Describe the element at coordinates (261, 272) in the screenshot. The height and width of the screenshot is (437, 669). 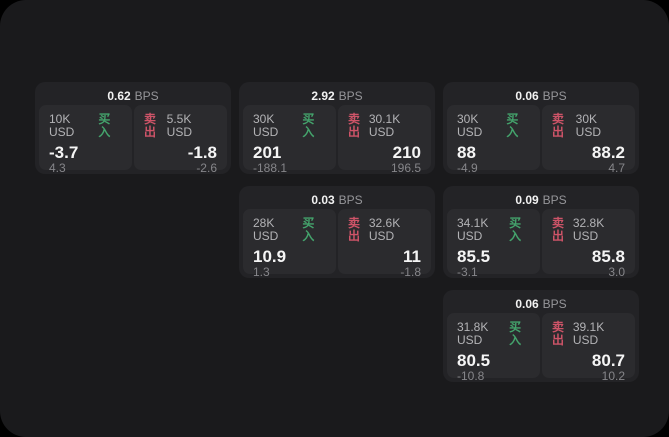
I see `buy-delta: 1.3` at that location.